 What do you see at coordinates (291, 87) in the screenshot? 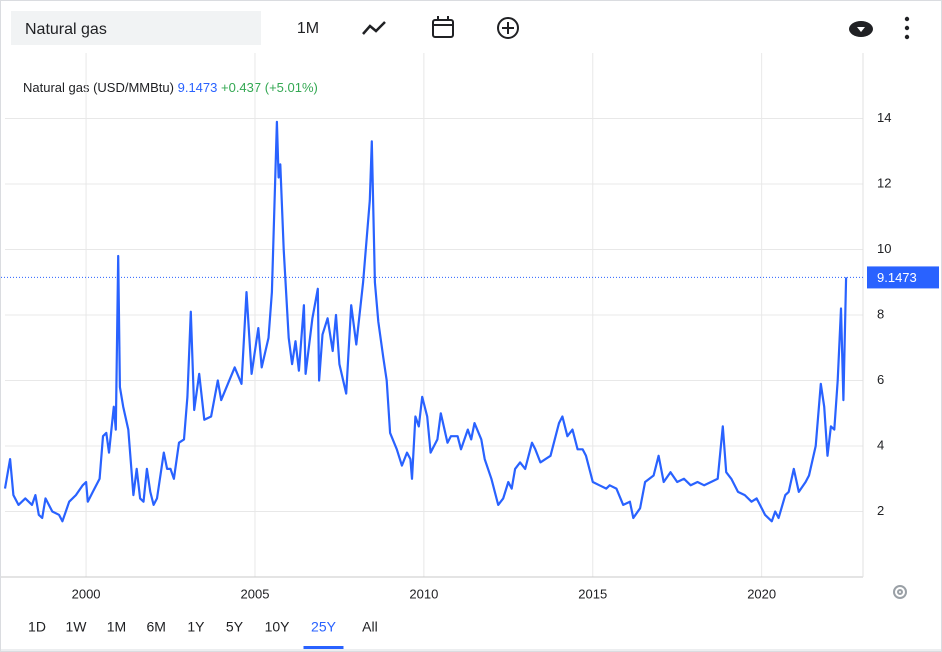
I see `change-percent: (+5.01%)` at bounding box center [291, 87].